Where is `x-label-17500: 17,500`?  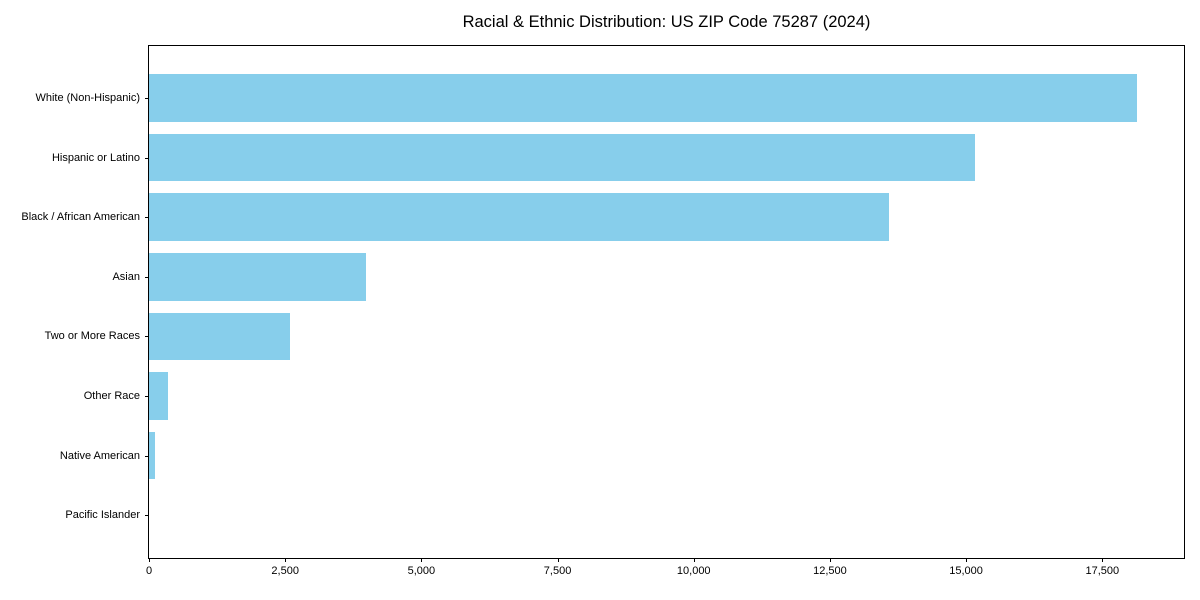
x-label-17500: 17,500 is located at coordinates (1102, 571).